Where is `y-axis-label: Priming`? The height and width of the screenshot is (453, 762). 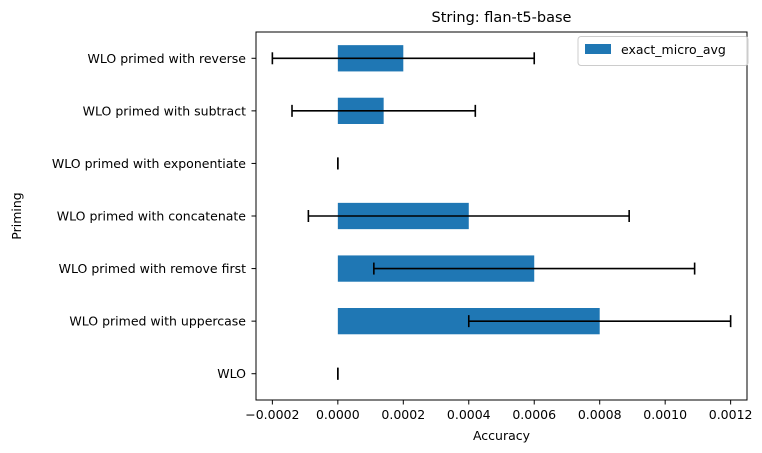 y-axis-label: Priming is located at coordinates (16, 215).